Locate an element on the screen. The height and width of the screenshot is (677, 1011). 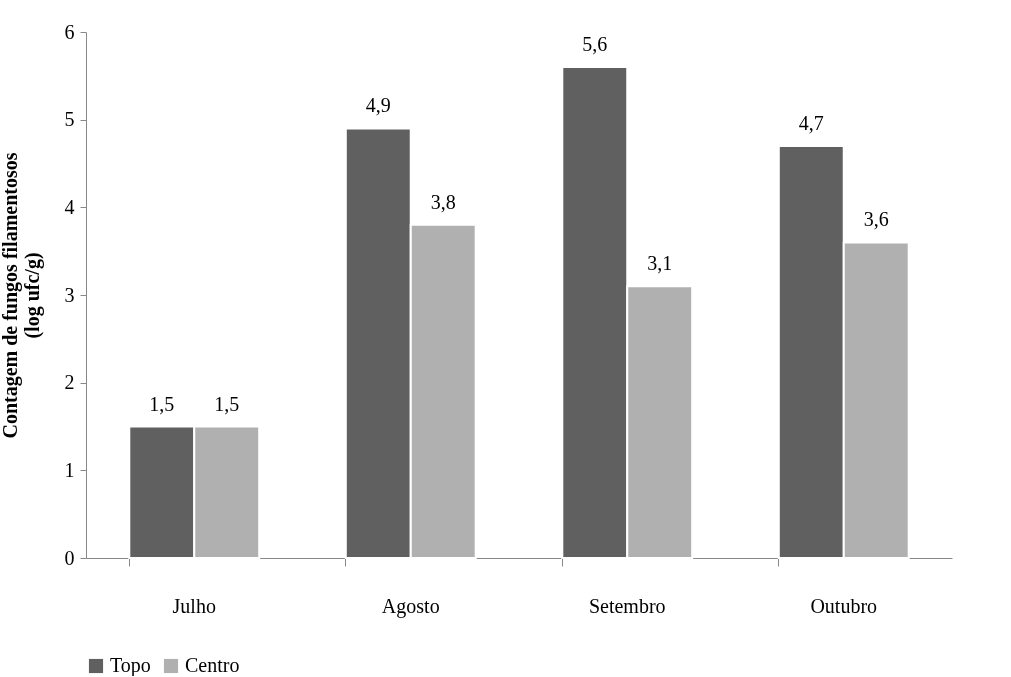
legend-label: Centro is located at coordinates (212, 665).